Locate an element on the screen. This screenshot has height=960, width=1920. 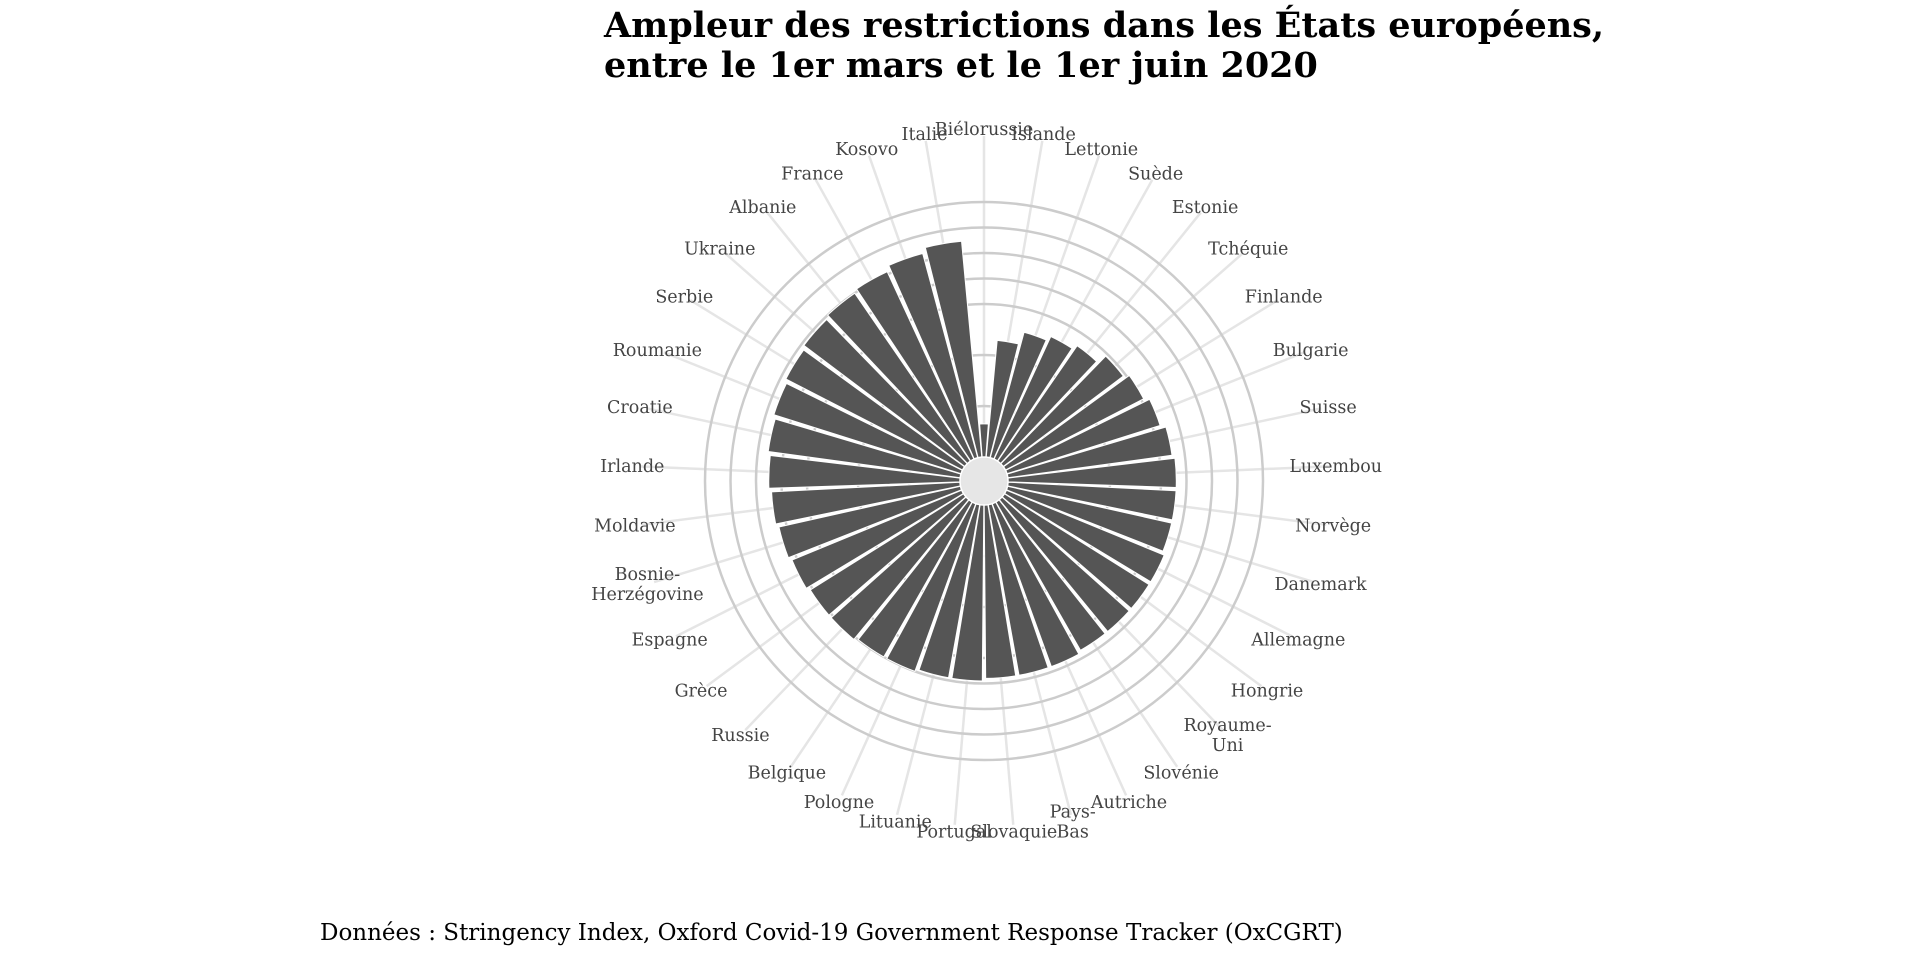
category-label: Biélorussie is located at coordinates (984, 130).